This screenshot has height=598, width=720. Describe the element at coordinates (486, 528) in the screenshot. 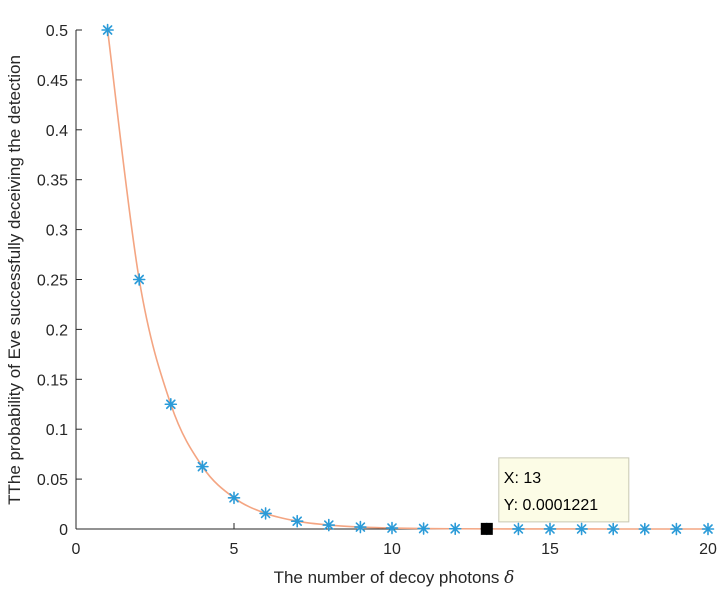

I see `datatip-marker` at that location.